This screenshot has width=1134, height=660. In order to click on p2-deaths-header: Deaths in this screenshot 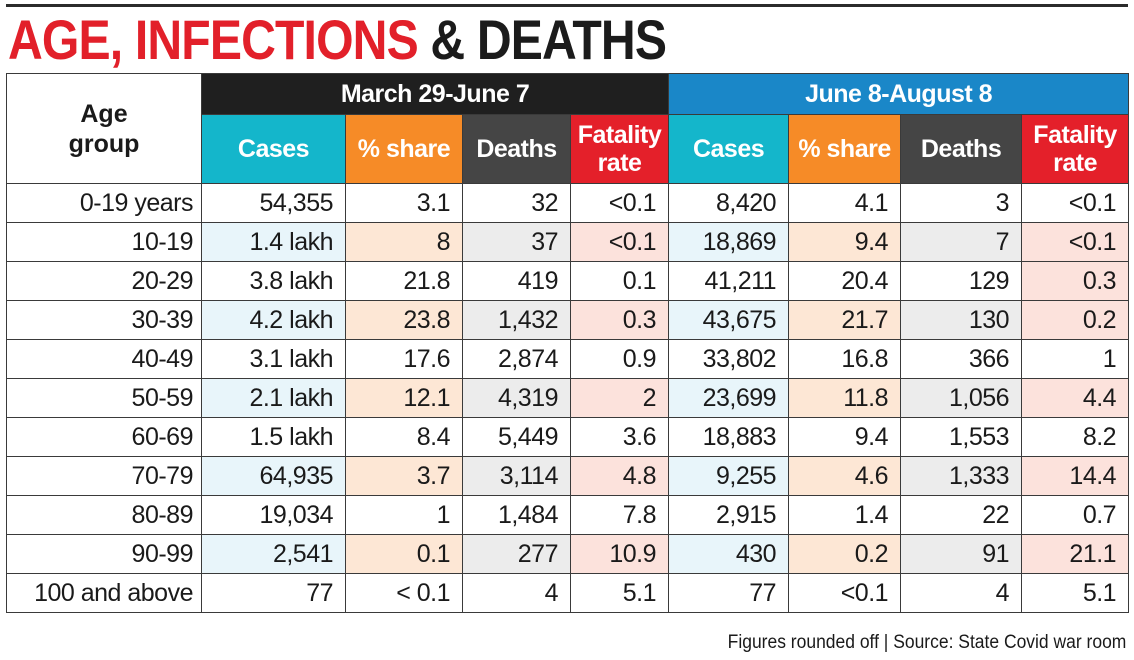, I will do `click(961, 149)`.